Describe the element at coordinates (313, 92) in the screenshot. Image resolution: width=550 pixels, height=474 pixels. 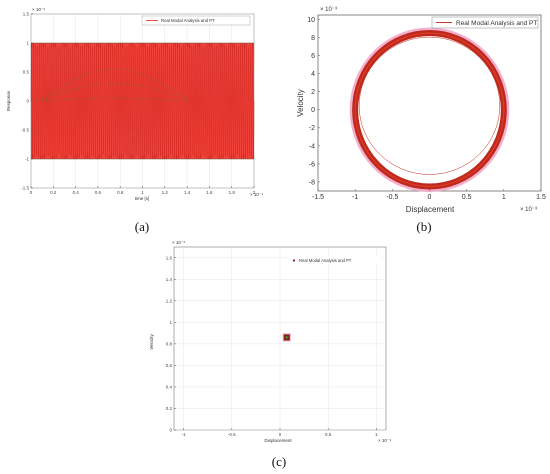
I see `panel-b-ytick-label: 2` at that location.